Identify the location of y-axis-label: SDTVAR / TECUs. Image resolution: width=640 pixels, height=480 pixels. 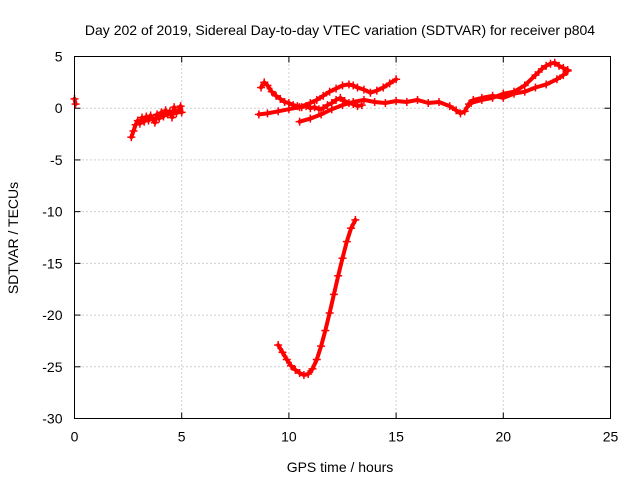
(13, 238).